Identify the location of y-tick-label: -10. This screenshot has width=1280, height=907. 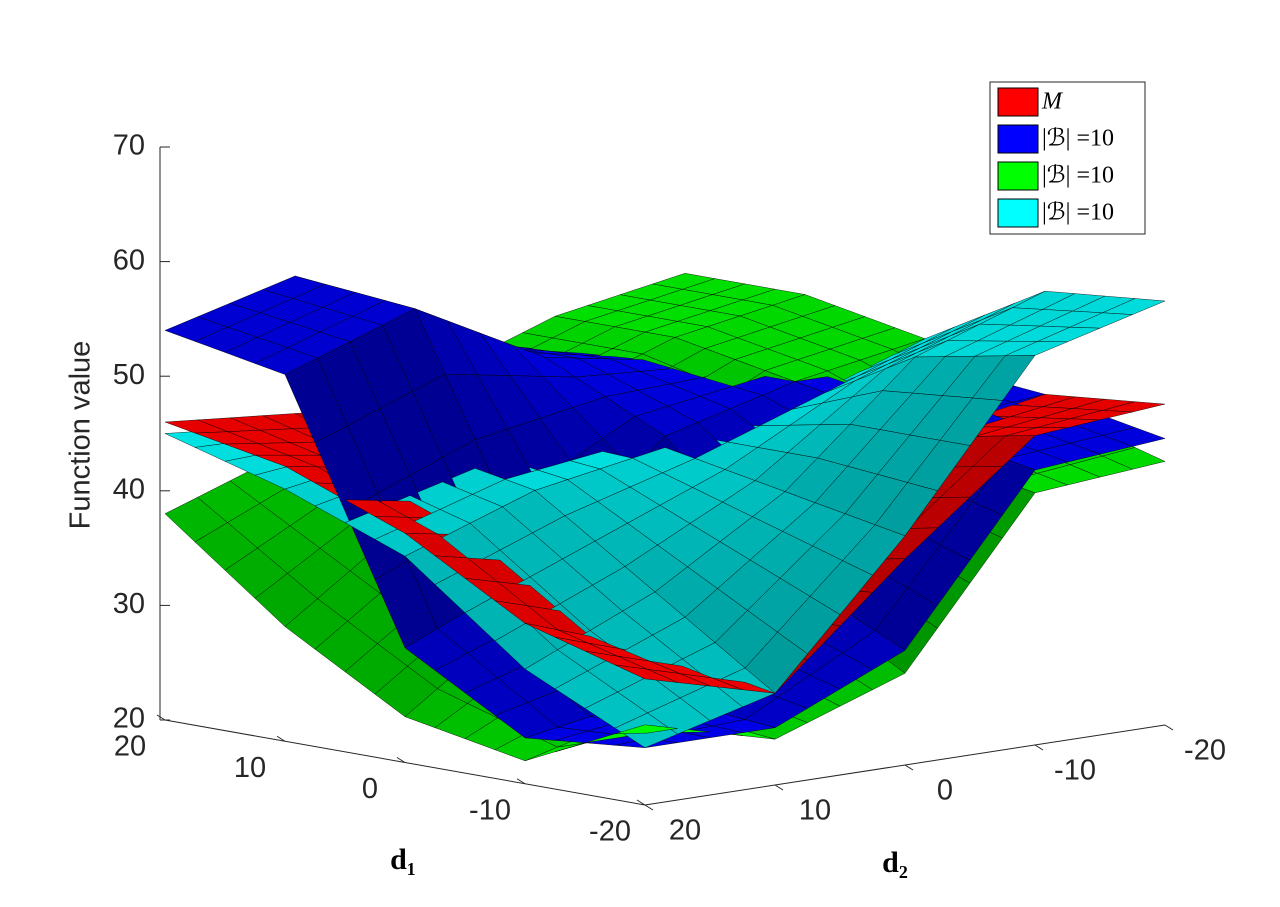
(1075, 771).